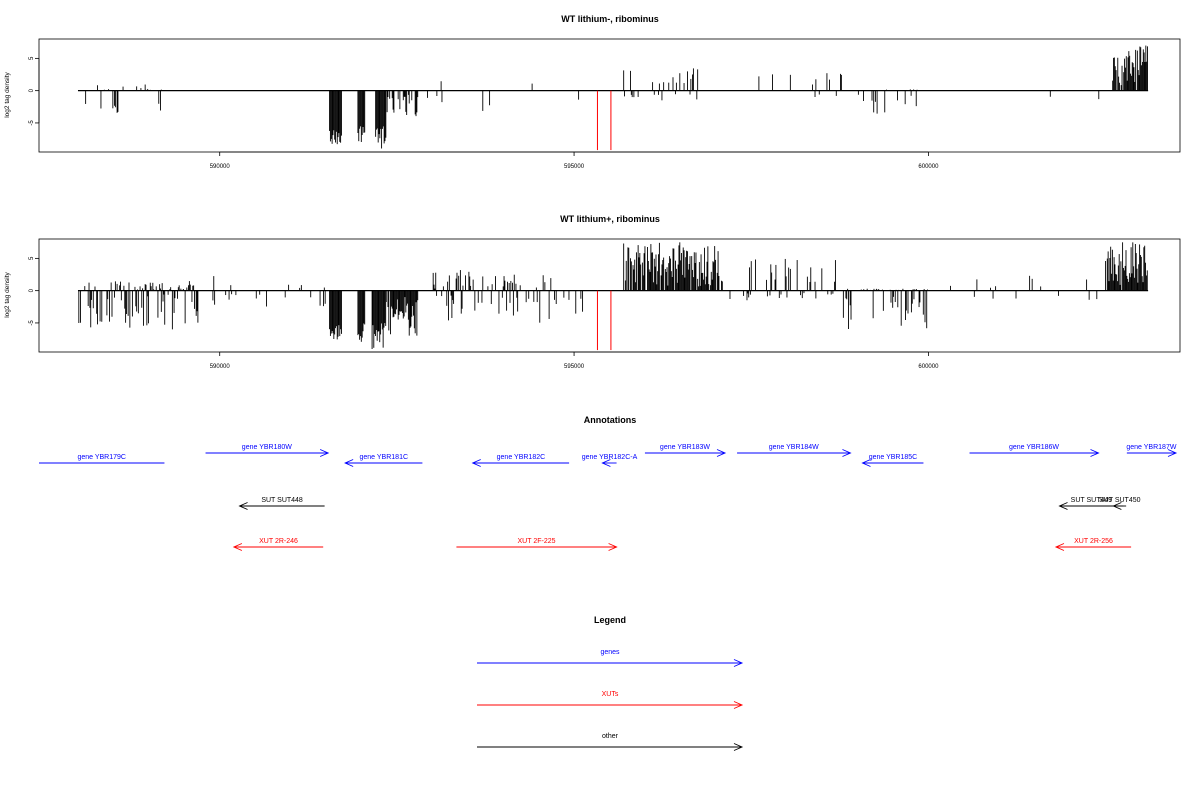 The height and width of the screenshot is (800, 1200). Describe the element at coordinates (610, 420) in the screenshot. I see `annotations-title: Annotations` at that location.